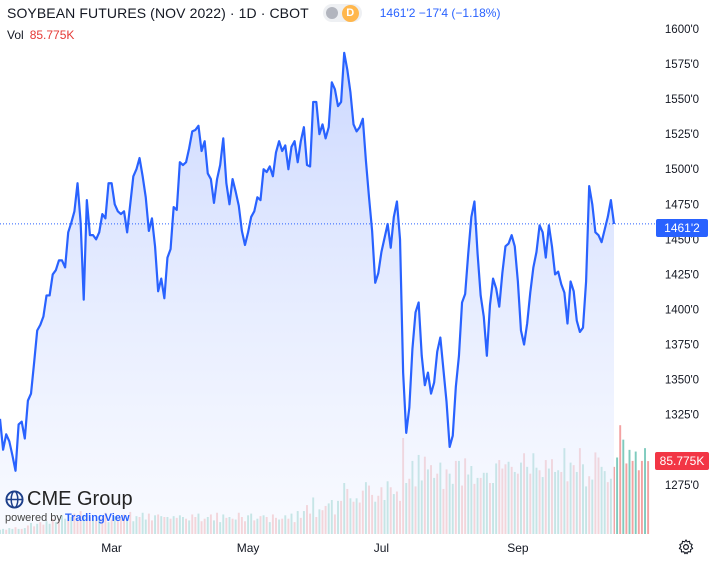  I want to click on y-tick-label: 1350'0, so click(682, 381).